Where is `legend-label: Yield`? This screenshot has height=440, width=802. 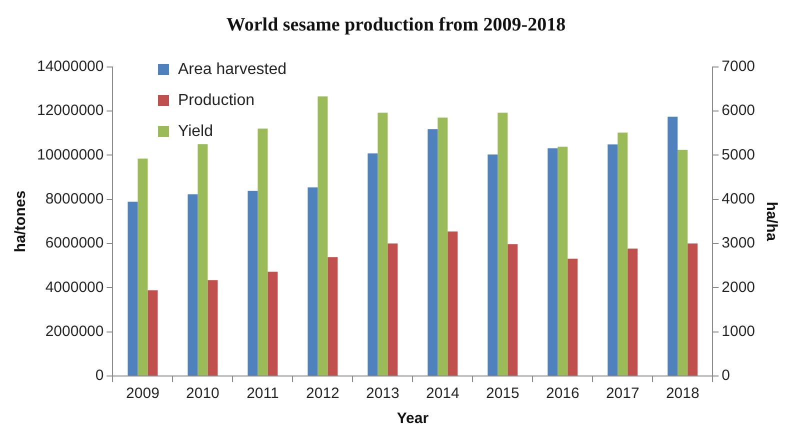 legend-label: Yield is located at coordinates (195, 132).